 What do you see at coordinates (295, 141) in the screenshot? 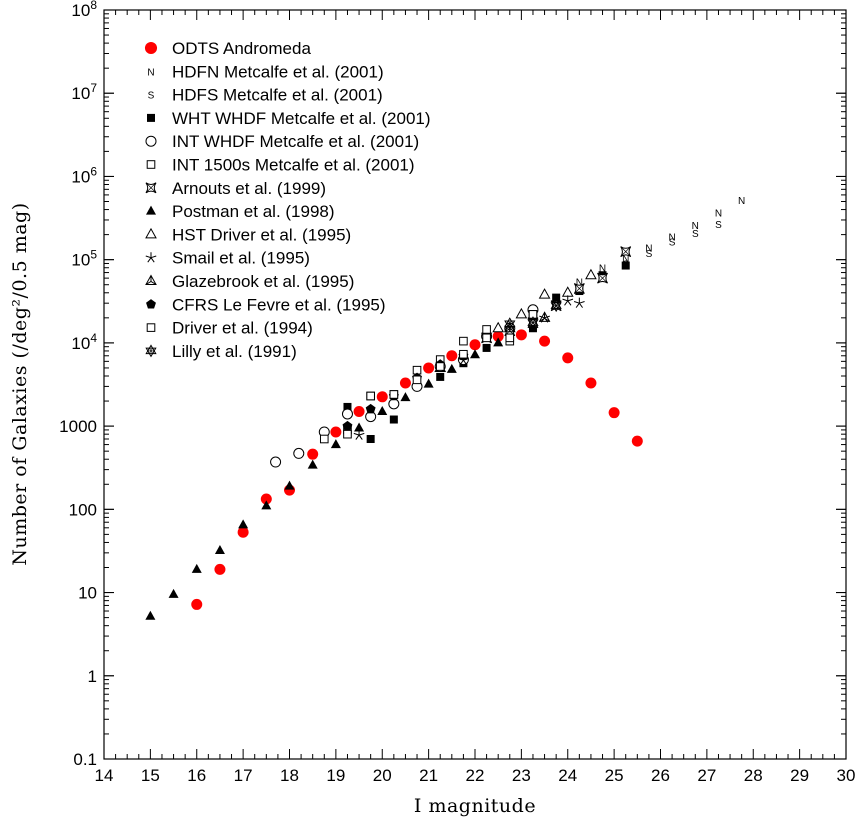
I see `legend-label: INT WHDF Metcalfe et al. (2001)` at bounding box center [295, 141].